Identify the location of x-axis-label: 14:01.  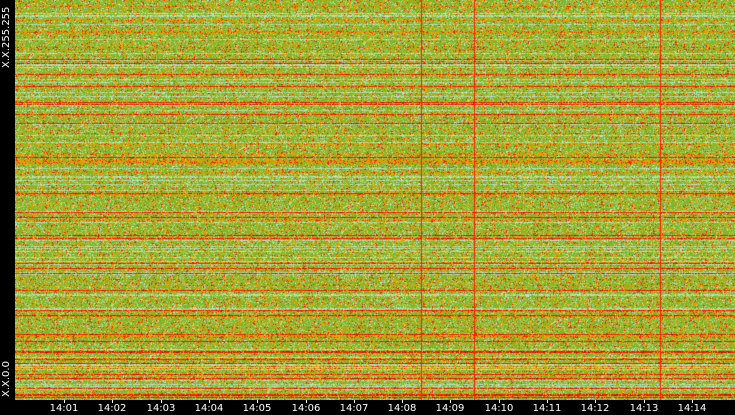
(64, 408).